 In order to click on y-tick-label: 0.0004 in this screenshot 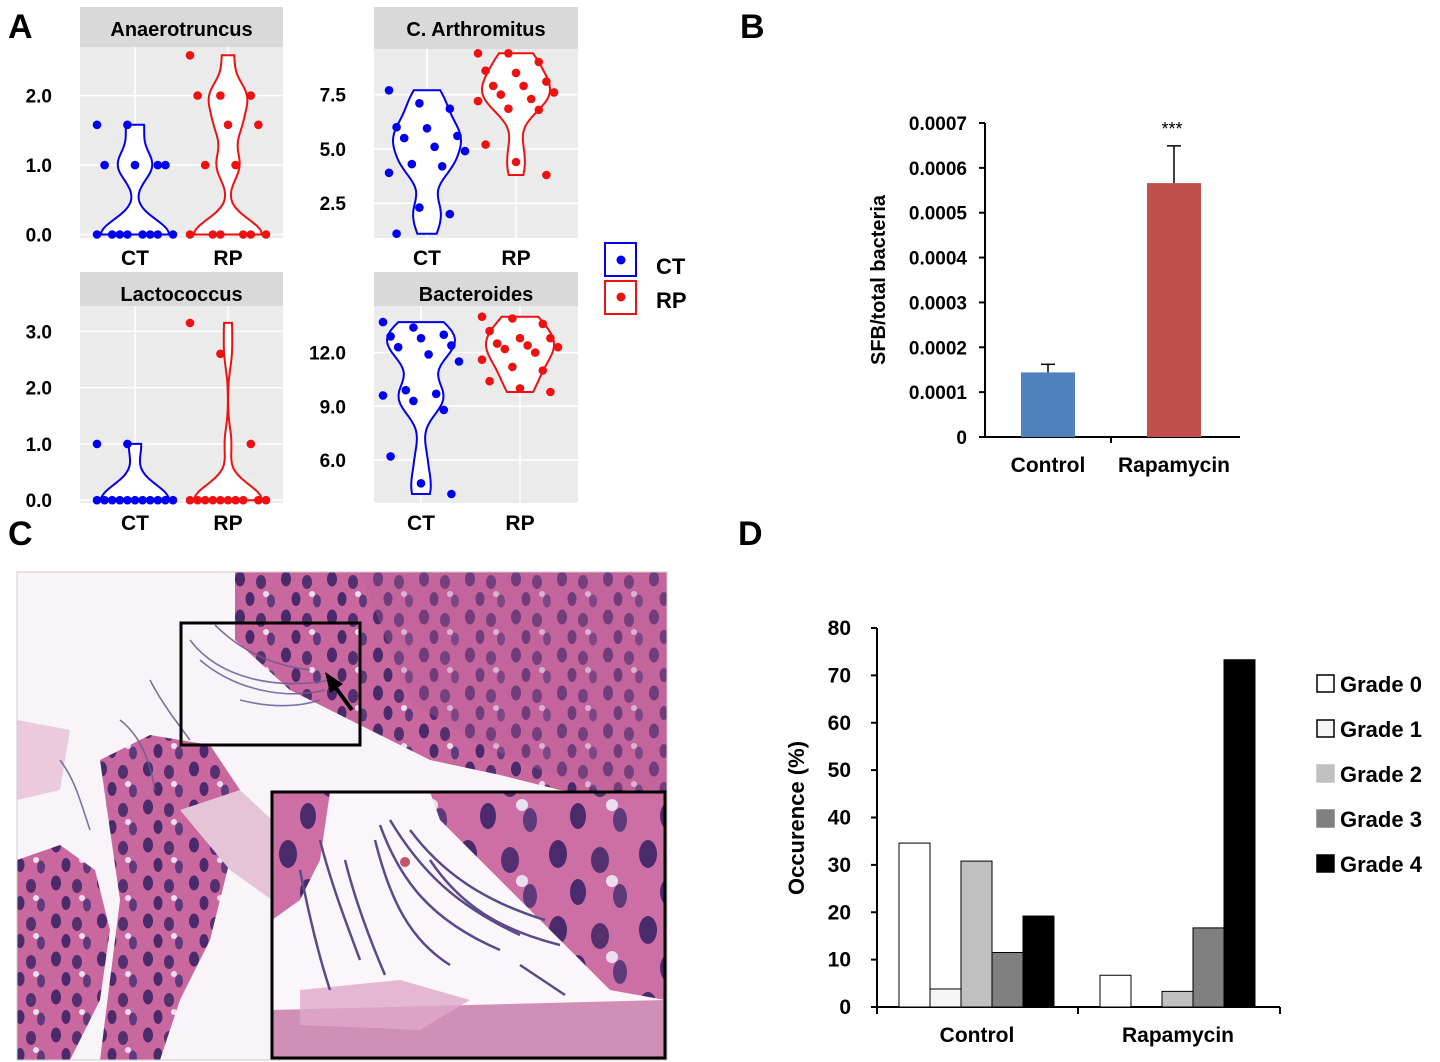, I will do `click(938, 259)`.